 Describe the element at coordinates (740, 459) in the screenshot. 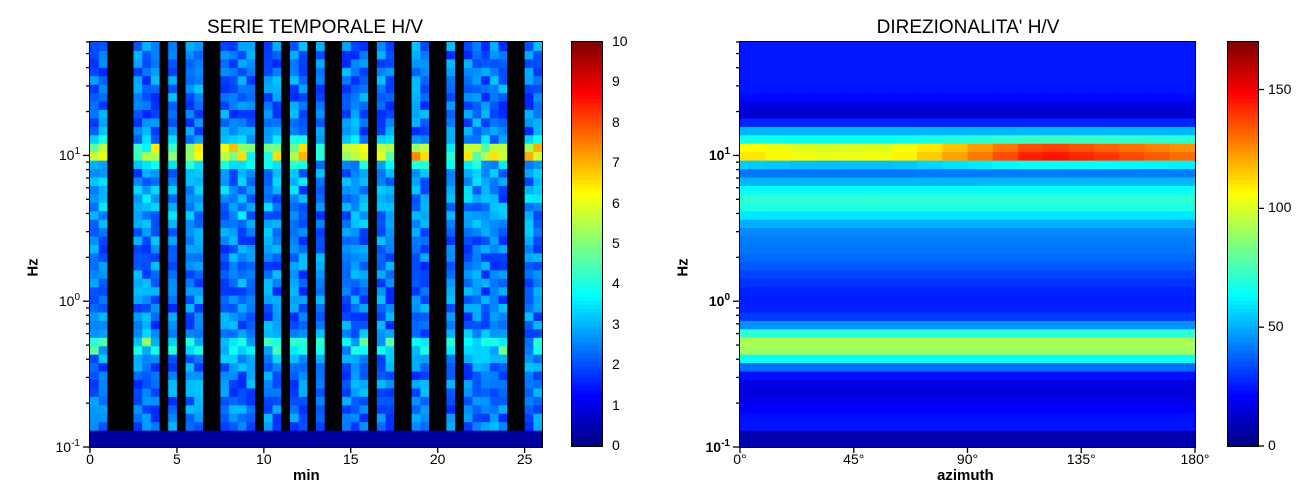

I see `x-tick-label: 0°` at that location.